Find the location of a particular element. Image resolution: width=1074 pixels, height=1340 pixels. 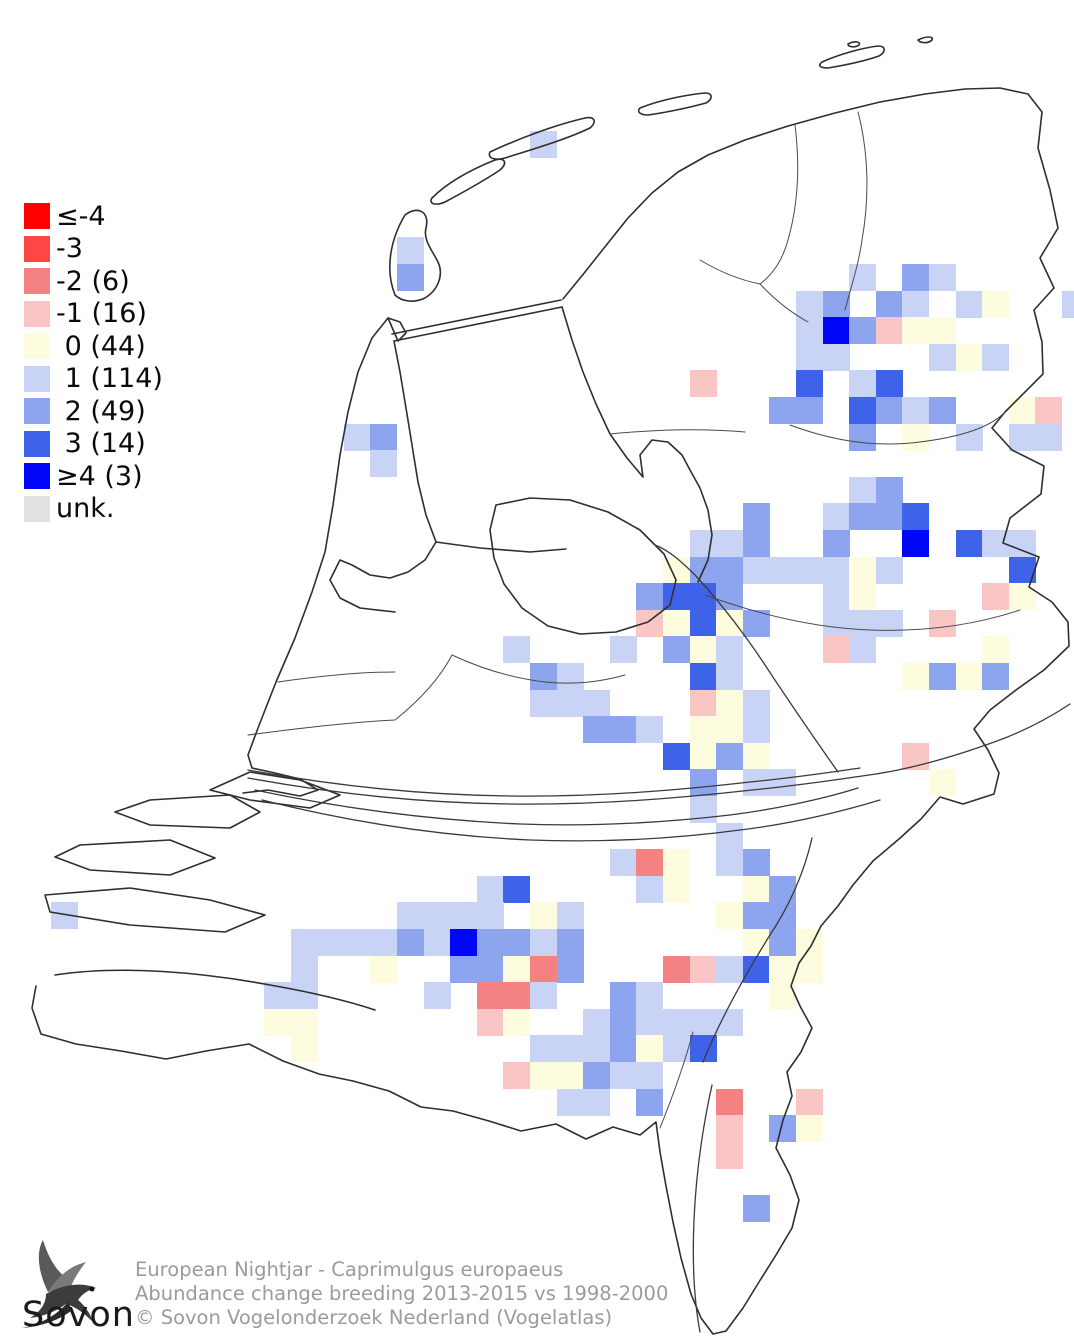

legend-swatch-p4 is located at coordinates (37, 476).